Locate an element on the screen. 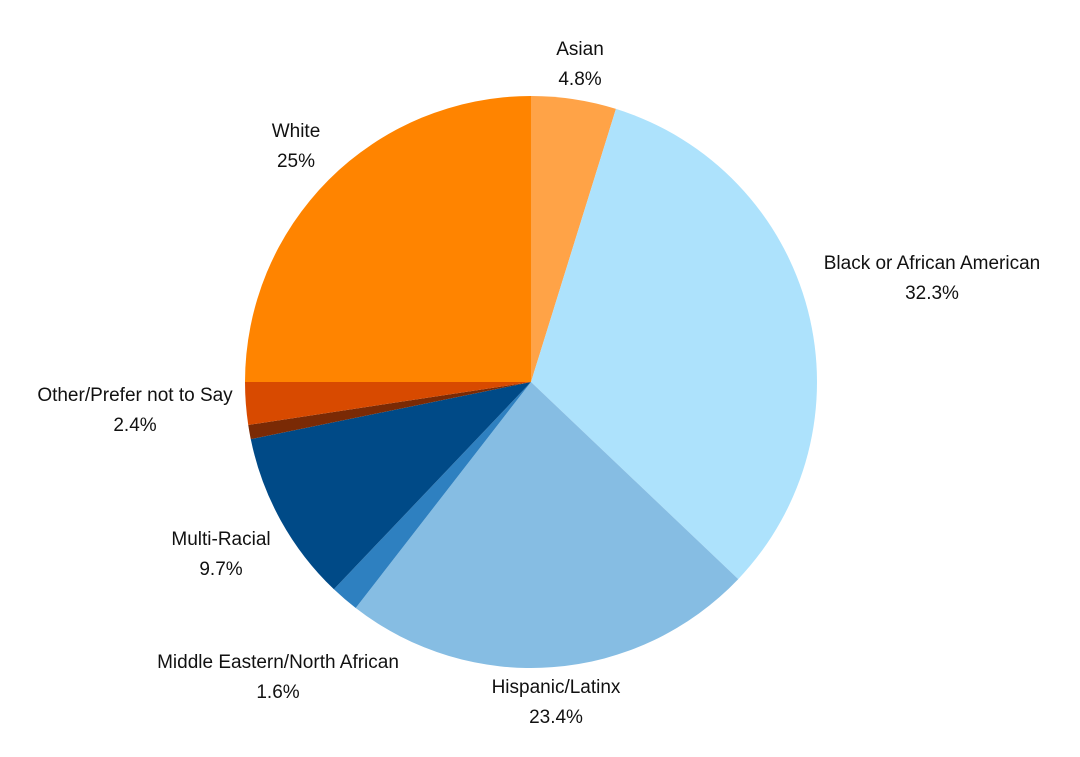 The width and height of the screenshot is (1080, 757). pie-slice-other-prefer-not-to-say is located at coordinates (388, 403).